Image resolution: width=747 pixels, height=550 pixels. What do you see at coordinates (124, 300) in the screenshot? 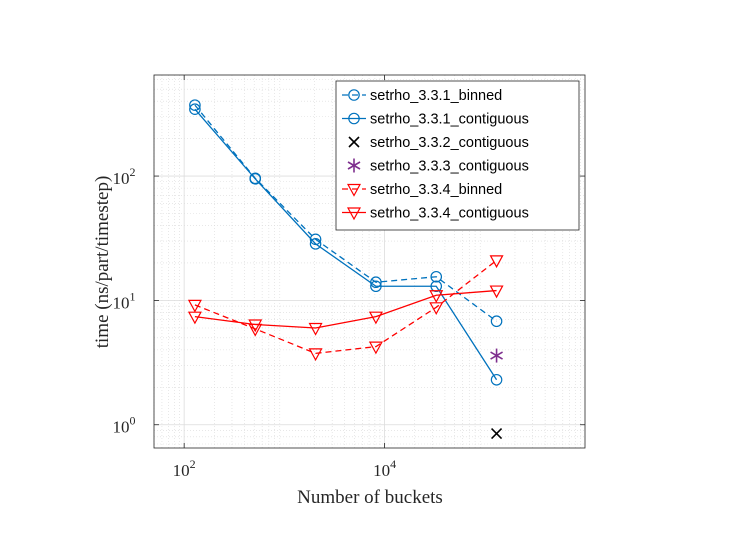
I see `y-tick-label: 10¹` at bounding box center [124, 300].